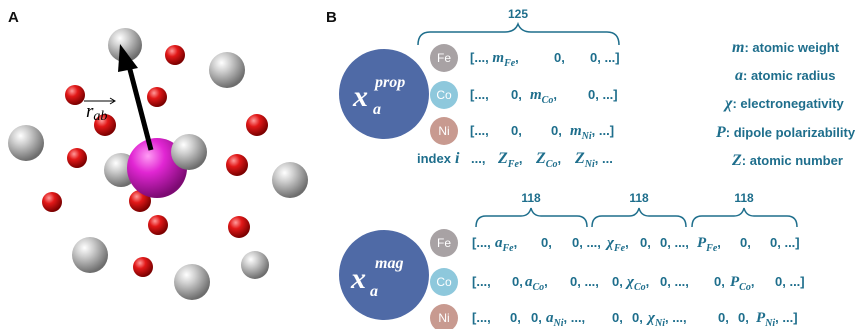 The image size is (866, 329). Describe the element at coordinates (639, 217) in the screenshot. I see `brace-118-b` at that location.